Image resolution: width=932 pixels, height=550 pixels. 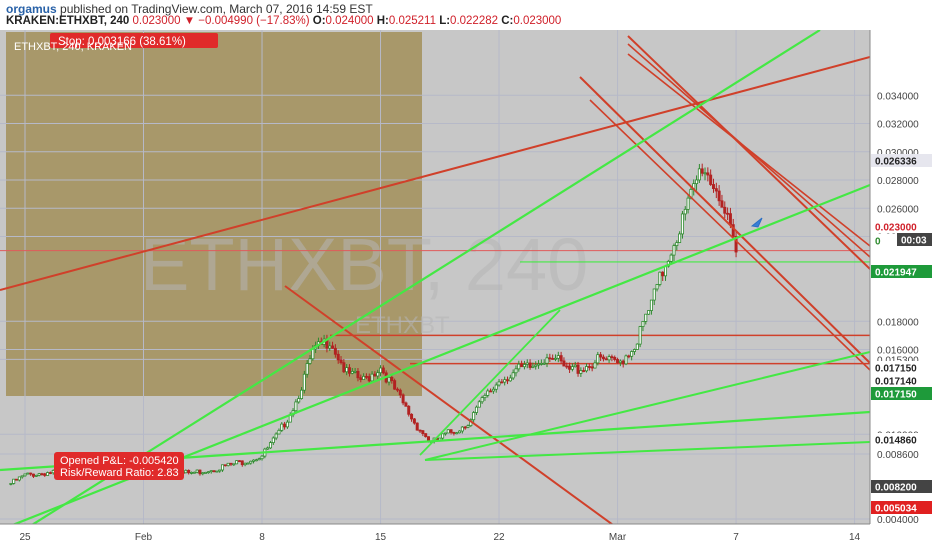 What do you see at coordinates (134, 40) in the screenshot?
I see `stop-label-box: Stop: 0.003166 (38.61%)` at bounding box center [134, 40].